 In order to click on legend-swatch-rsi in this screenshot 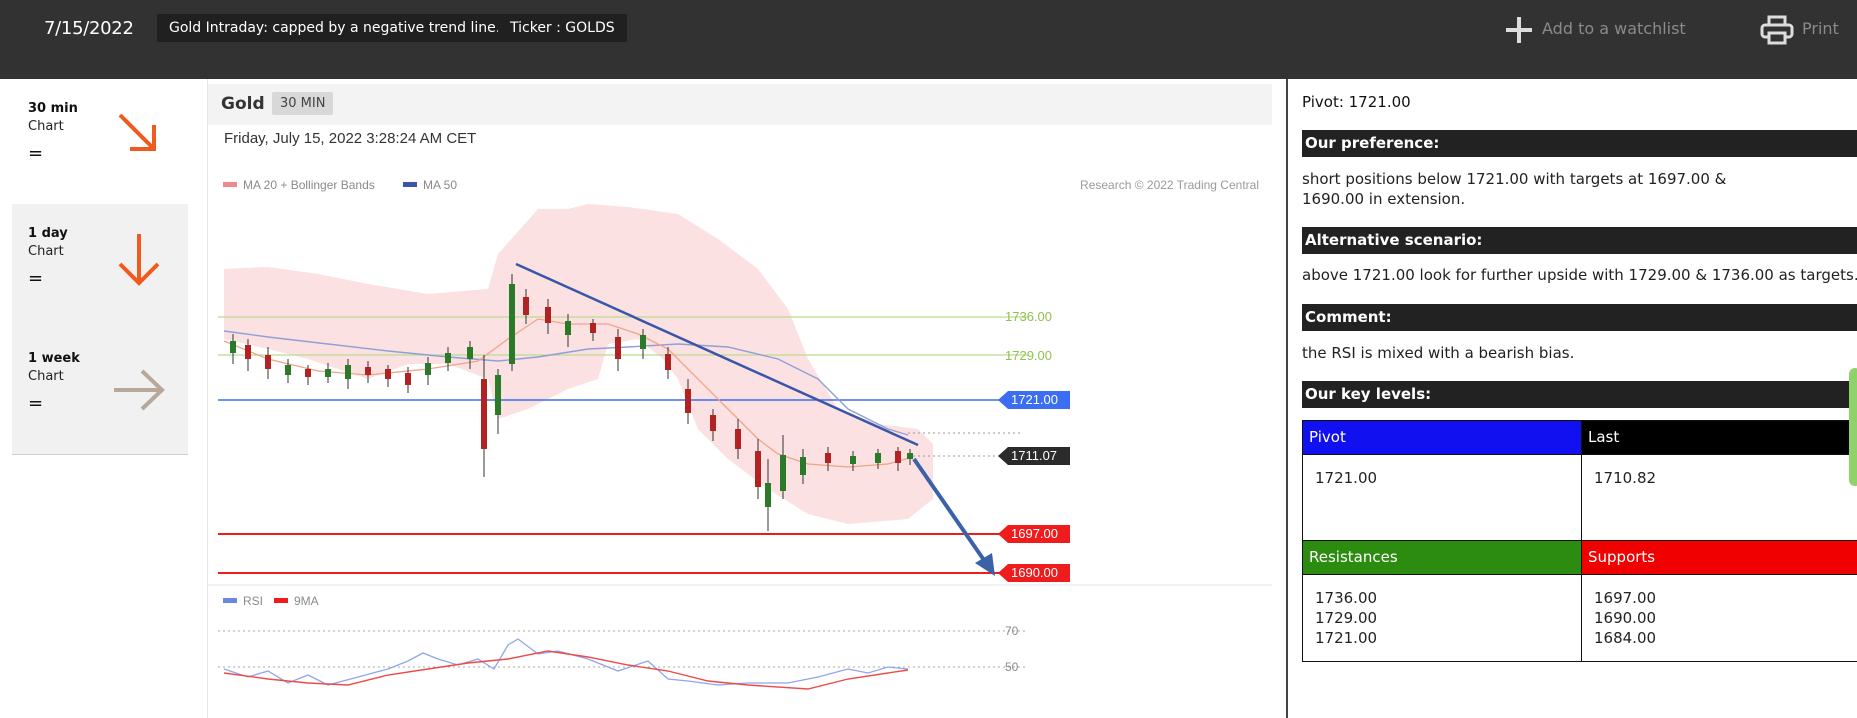, I will do `click(230, 600)`.